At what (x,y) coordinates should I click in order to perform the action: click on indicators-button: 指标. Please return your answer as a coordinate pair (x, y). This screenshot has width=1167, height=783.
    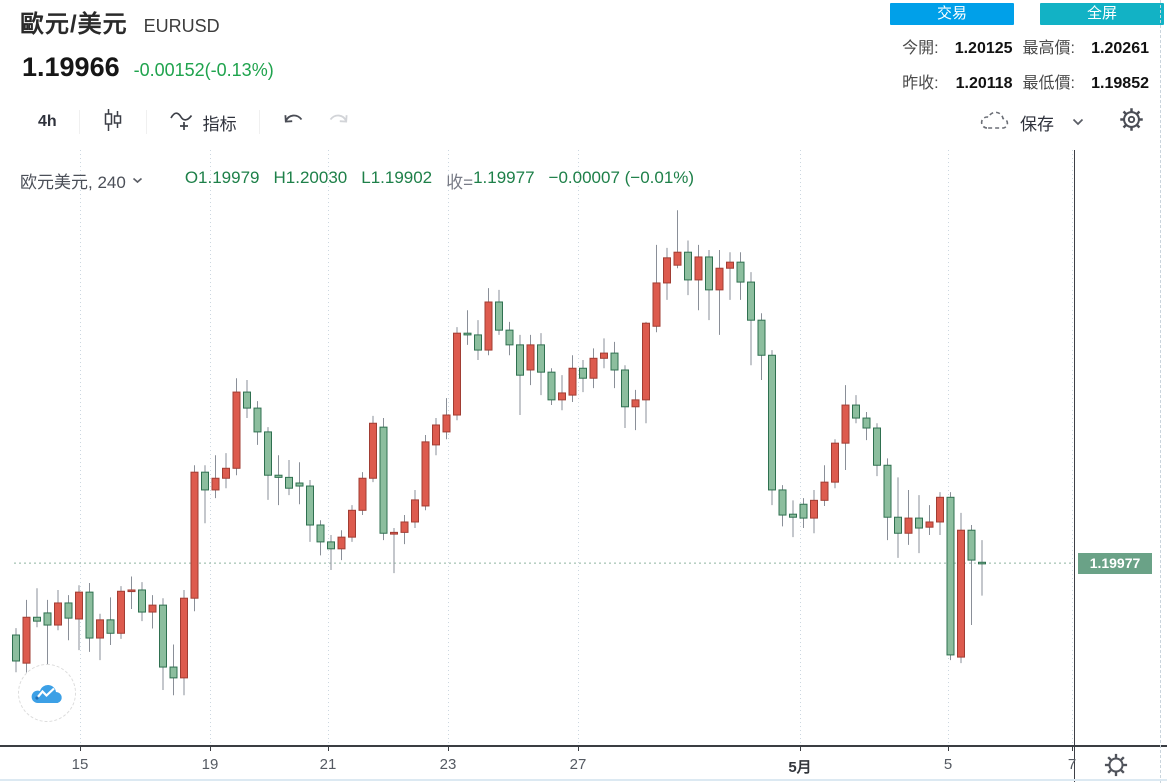
    Looking at the image, I should click on (203, 122).